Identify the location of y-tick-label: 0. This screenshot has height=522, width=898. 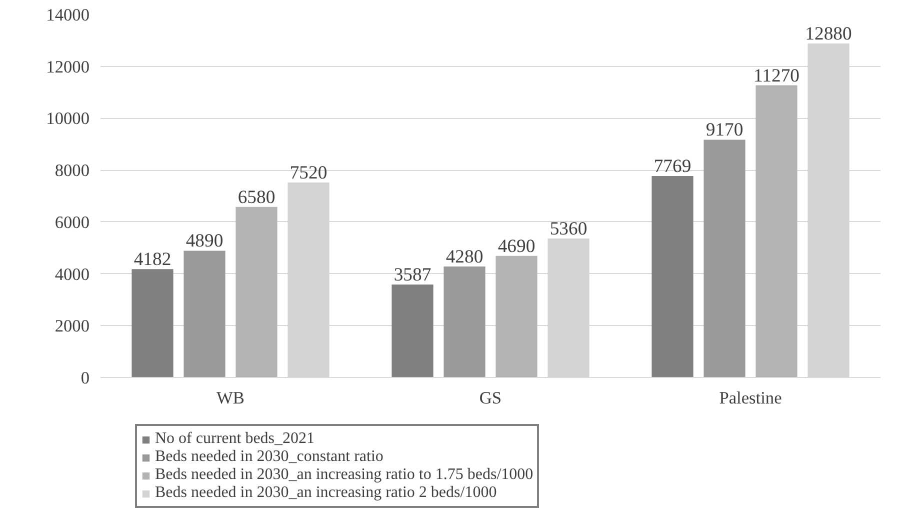
(85, 378).